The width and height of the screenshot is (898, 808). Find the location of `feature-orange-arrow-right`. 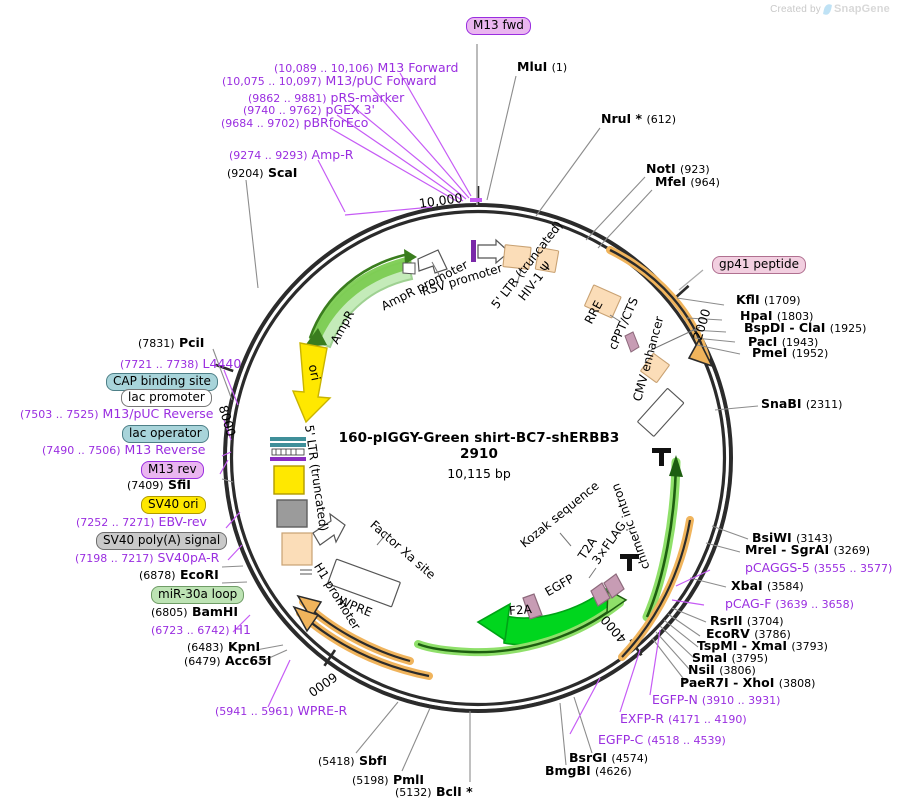

feature-orange-arrow-right is located at coordinates (660, 307).